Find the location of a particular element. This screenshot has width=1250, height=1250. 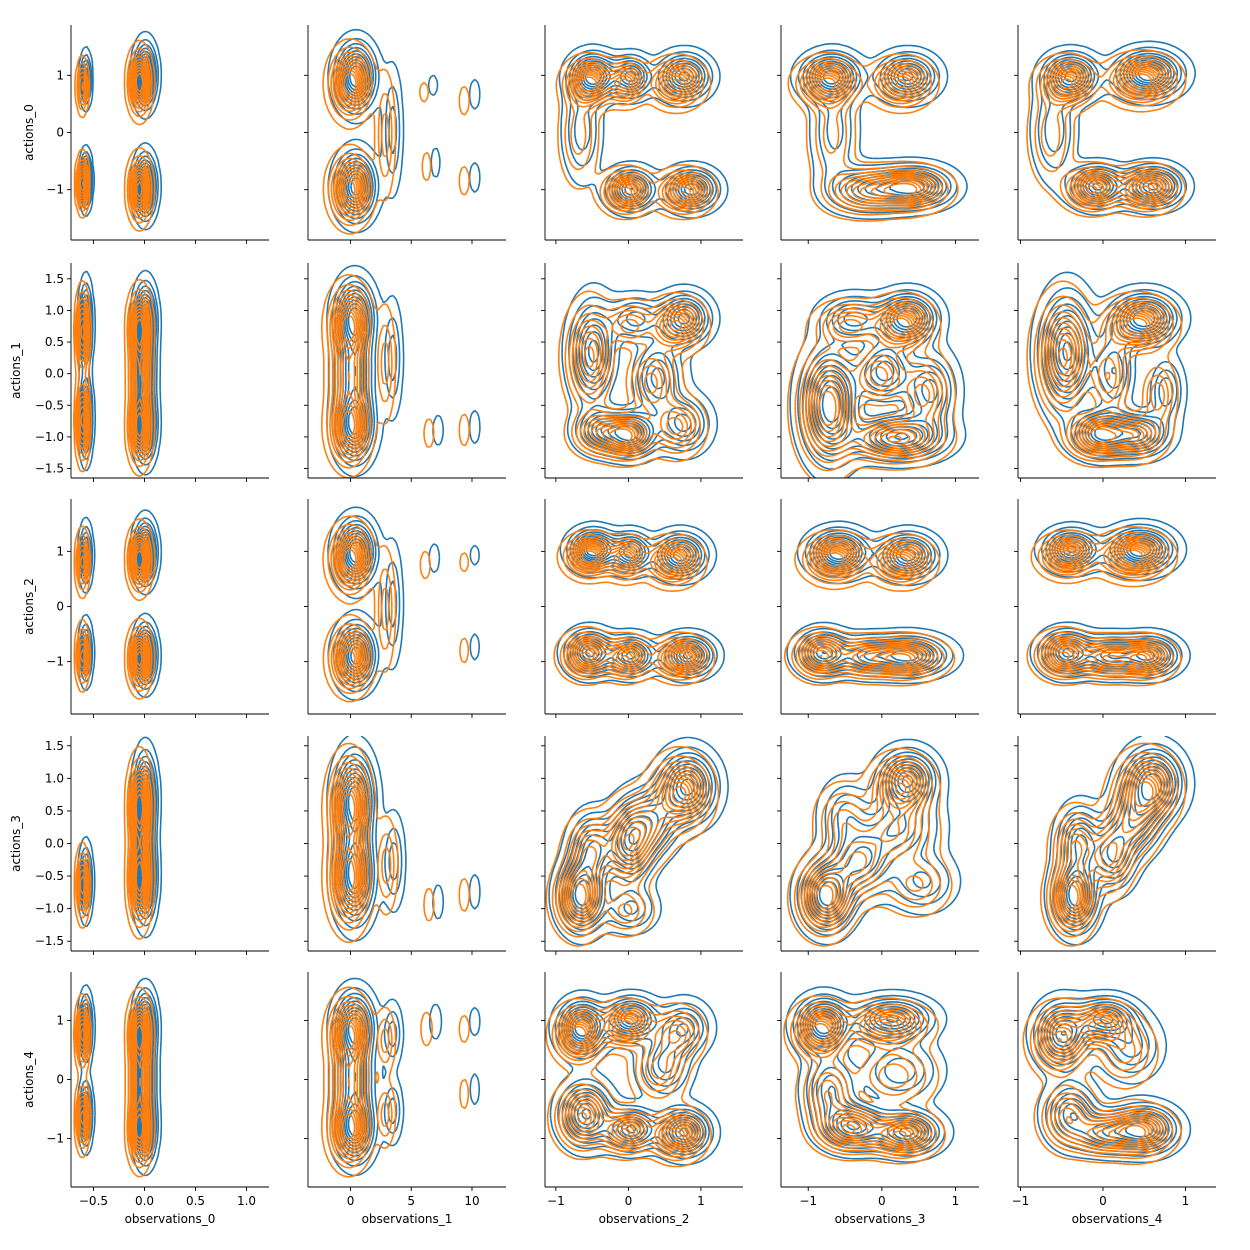

y-tick-label: 0.5 is located at coordinates (54, 811).